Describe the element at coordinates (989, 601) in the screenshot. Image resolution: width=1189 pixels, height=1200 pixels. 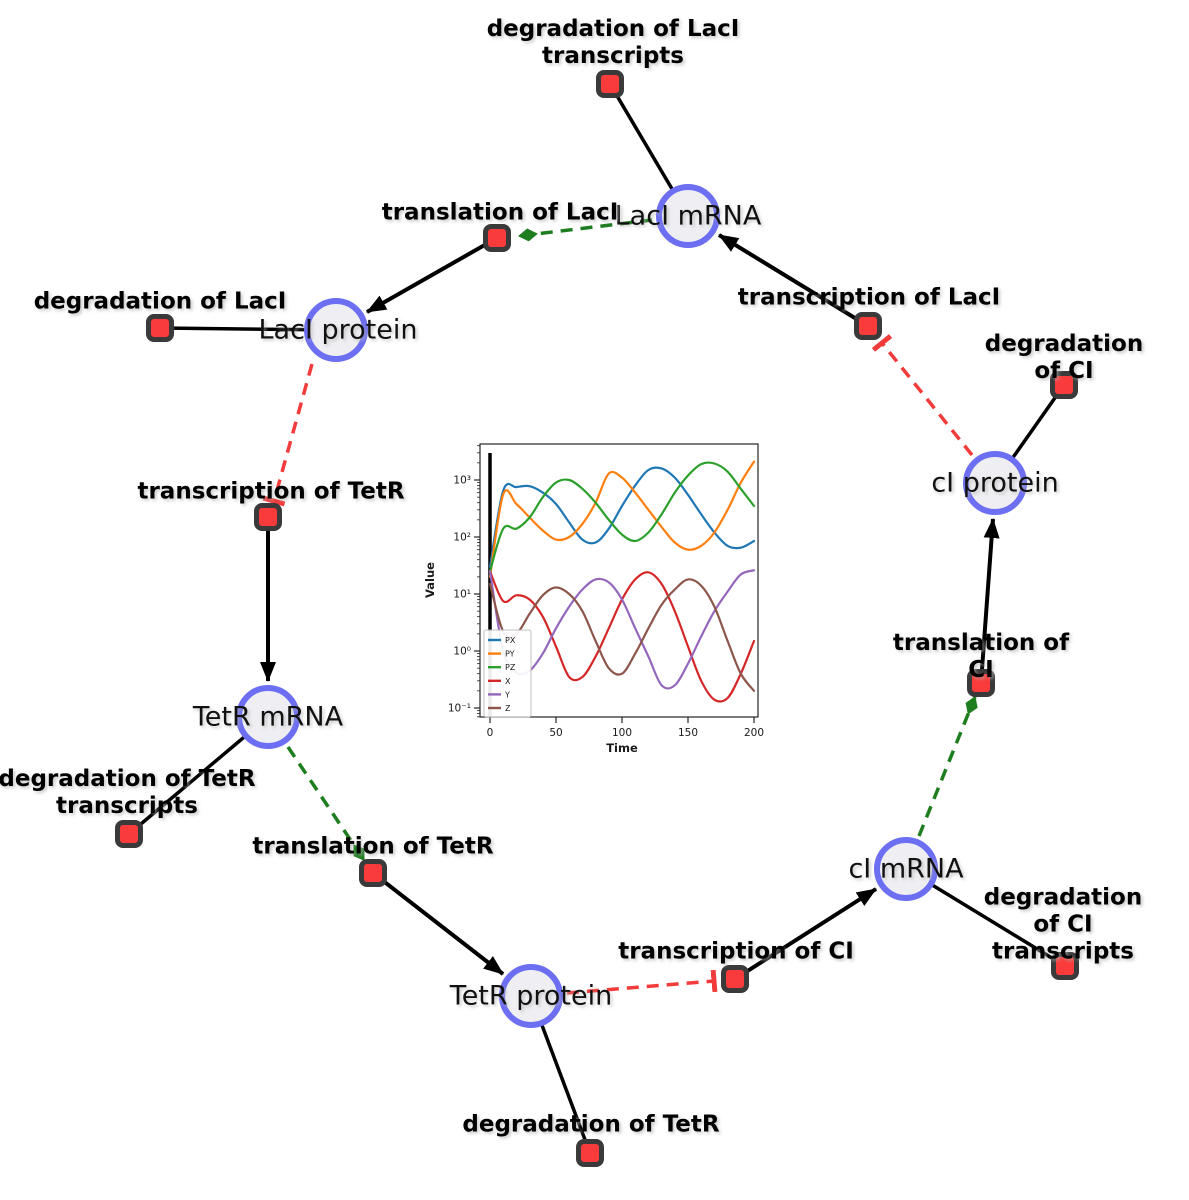
I see `edge-translation-ci-to-ci-protein` at that location.